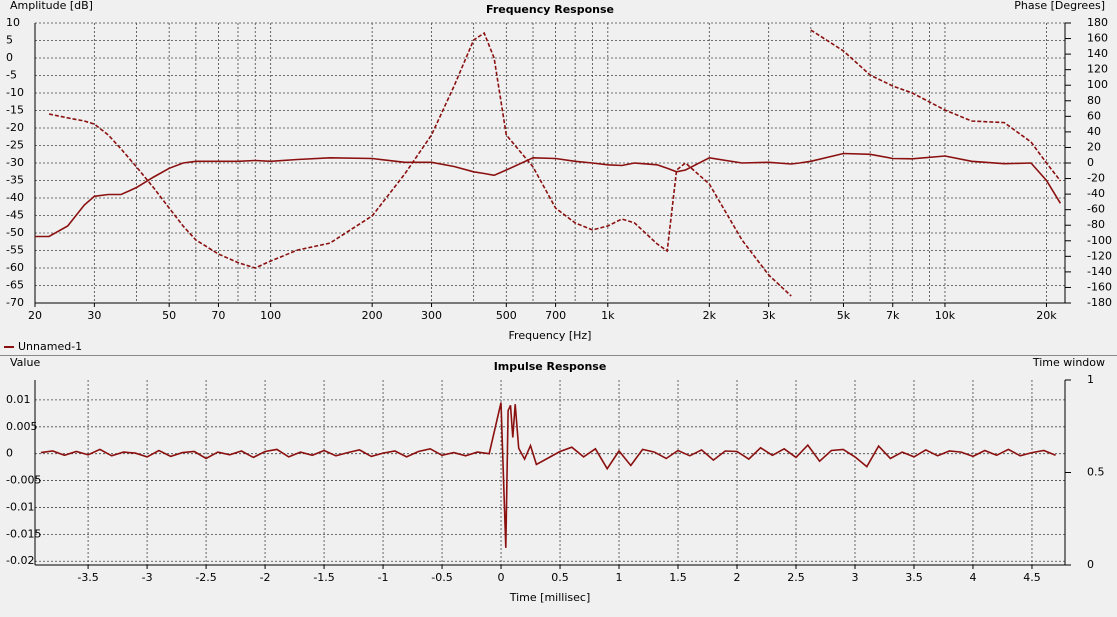 This screenshot has width=1117, height=617. What do you see at coordinates (15, 285) in the screenshot?
I see `y-tick-label: -65` at bounding box center [15, 285].